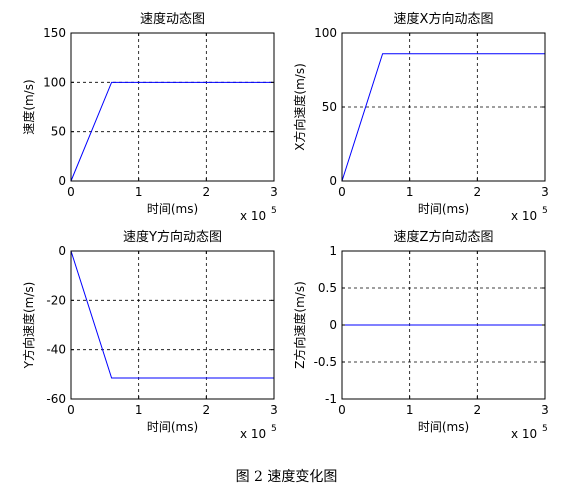 The height and width of the screenshot is (496, 573). I want to click on figure-caption: 图 2 速度变化图, so click(286, 477).